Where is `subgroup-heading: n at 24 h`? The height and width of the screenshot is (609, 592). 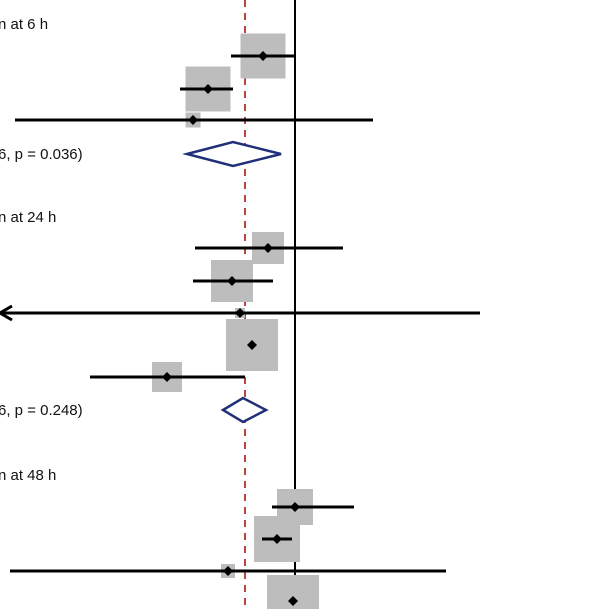 subgroup-heading: n at 24 h is located at coordinates (28, 217).